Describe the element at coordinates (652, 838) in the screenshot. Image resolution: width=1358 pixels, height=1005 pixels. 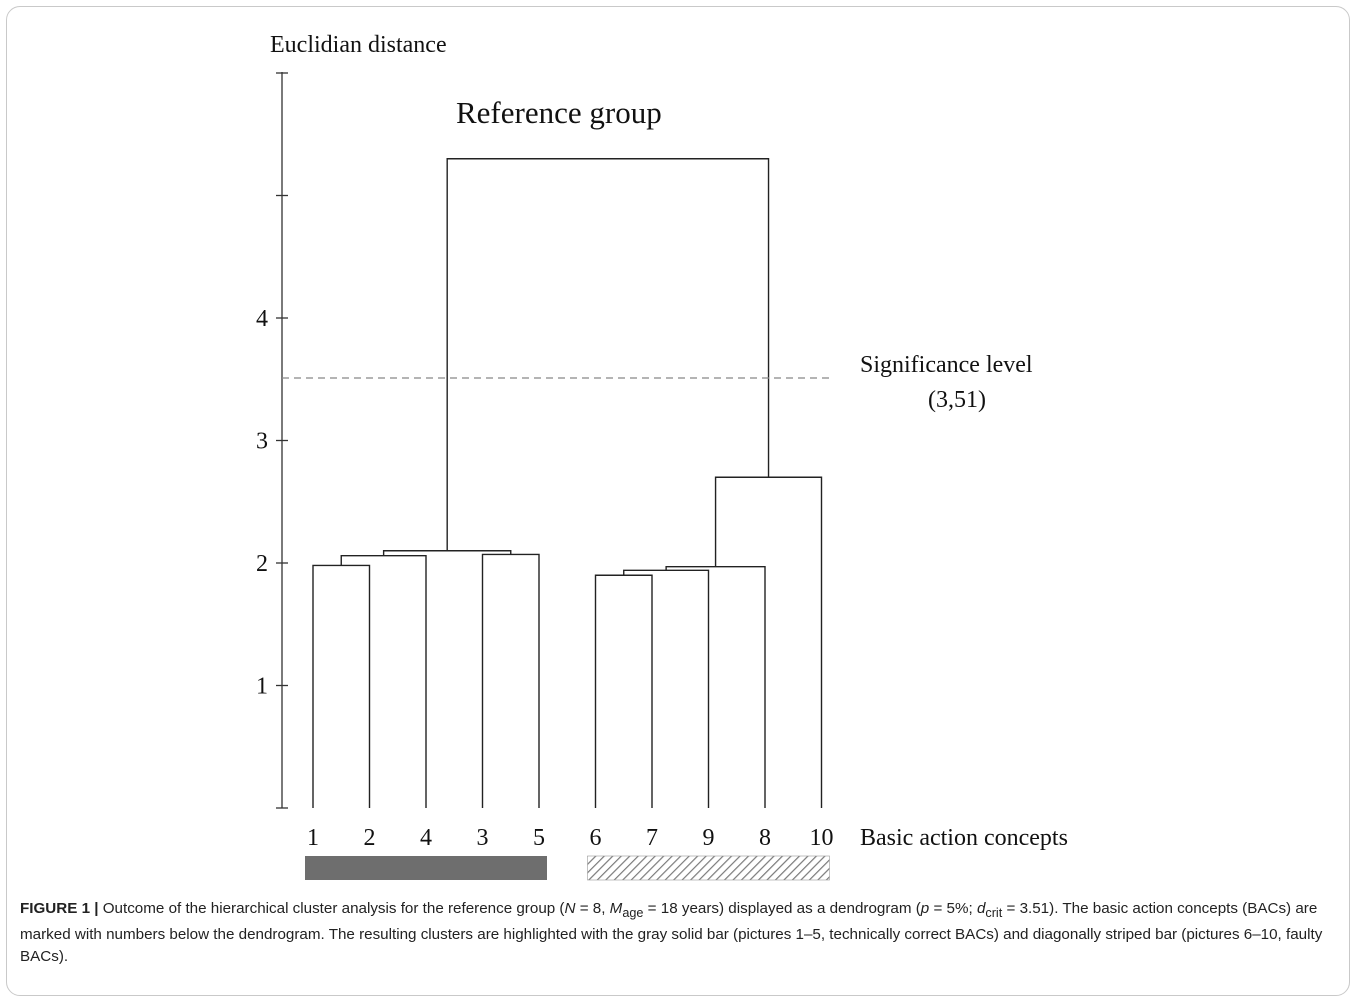
I see `leaf-label: 7` at that location.